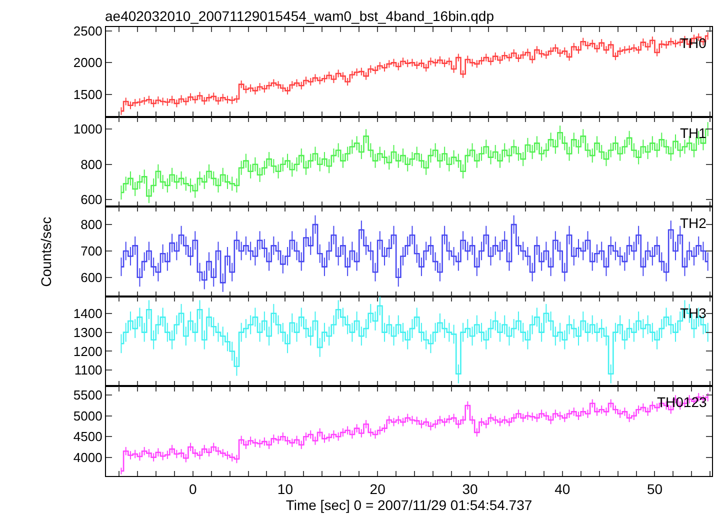  What do you see at coordinates (87, 416) in the screenshot?
I see `y-tick-label: 5000` at bounding box center [87, 416].